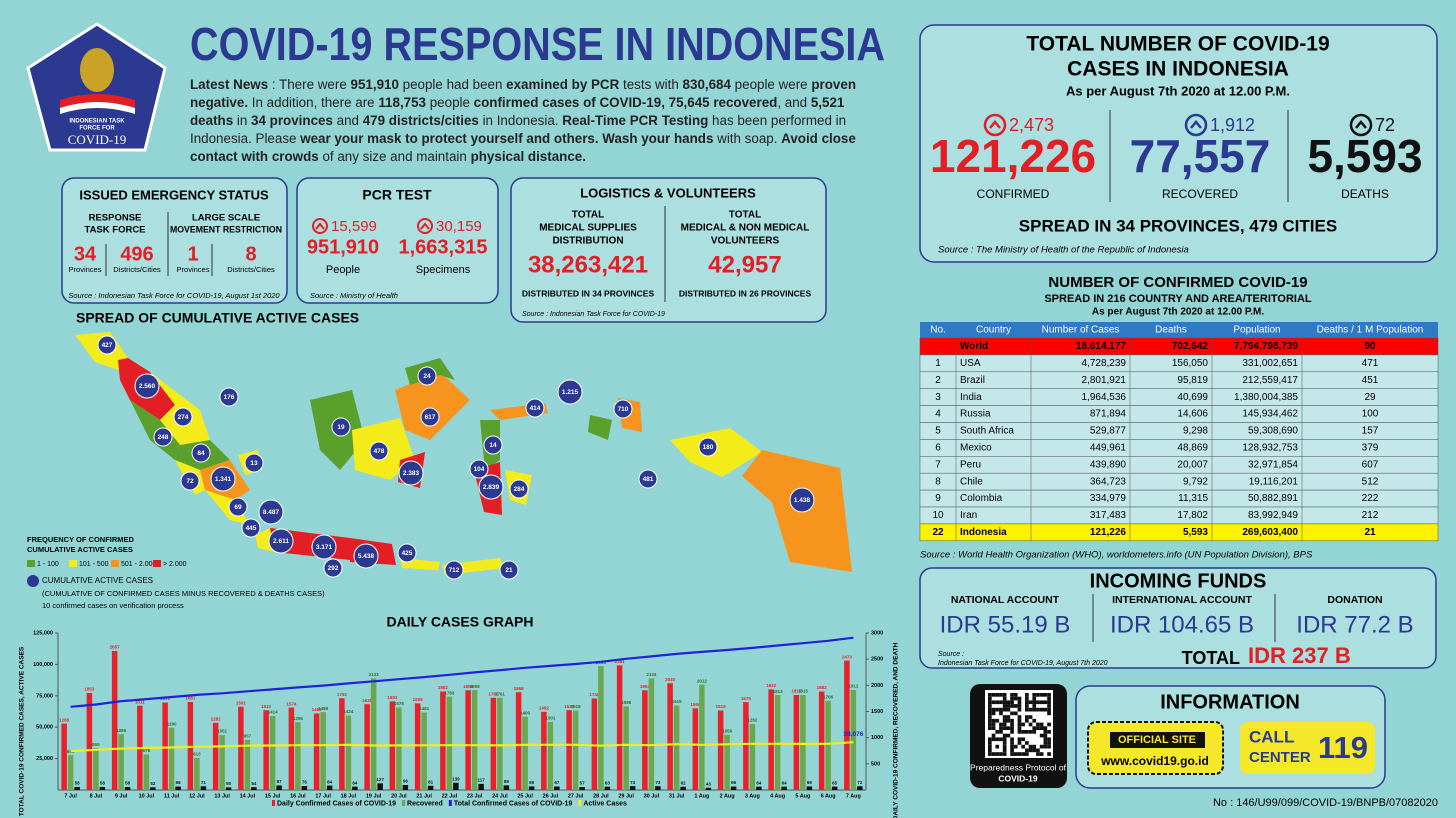 The image size is (1456, 818). I want to click on y-tick-label: 50,000, so click(44, 728).